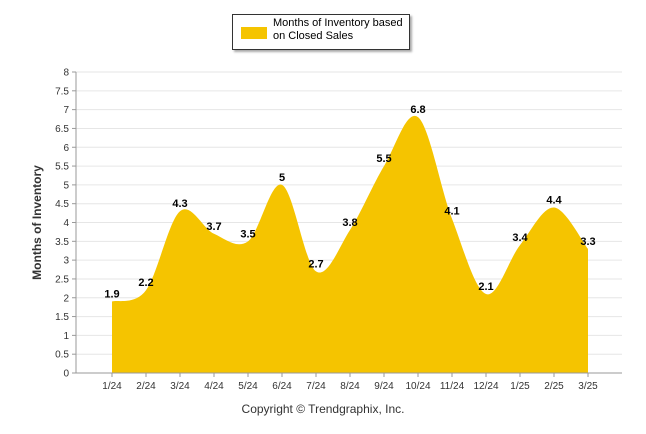 This screenshot has width=646, height=434. Describe the element at coordinates (66, 223) in the screenshot. I see `y-tick-label: 4` at that location.